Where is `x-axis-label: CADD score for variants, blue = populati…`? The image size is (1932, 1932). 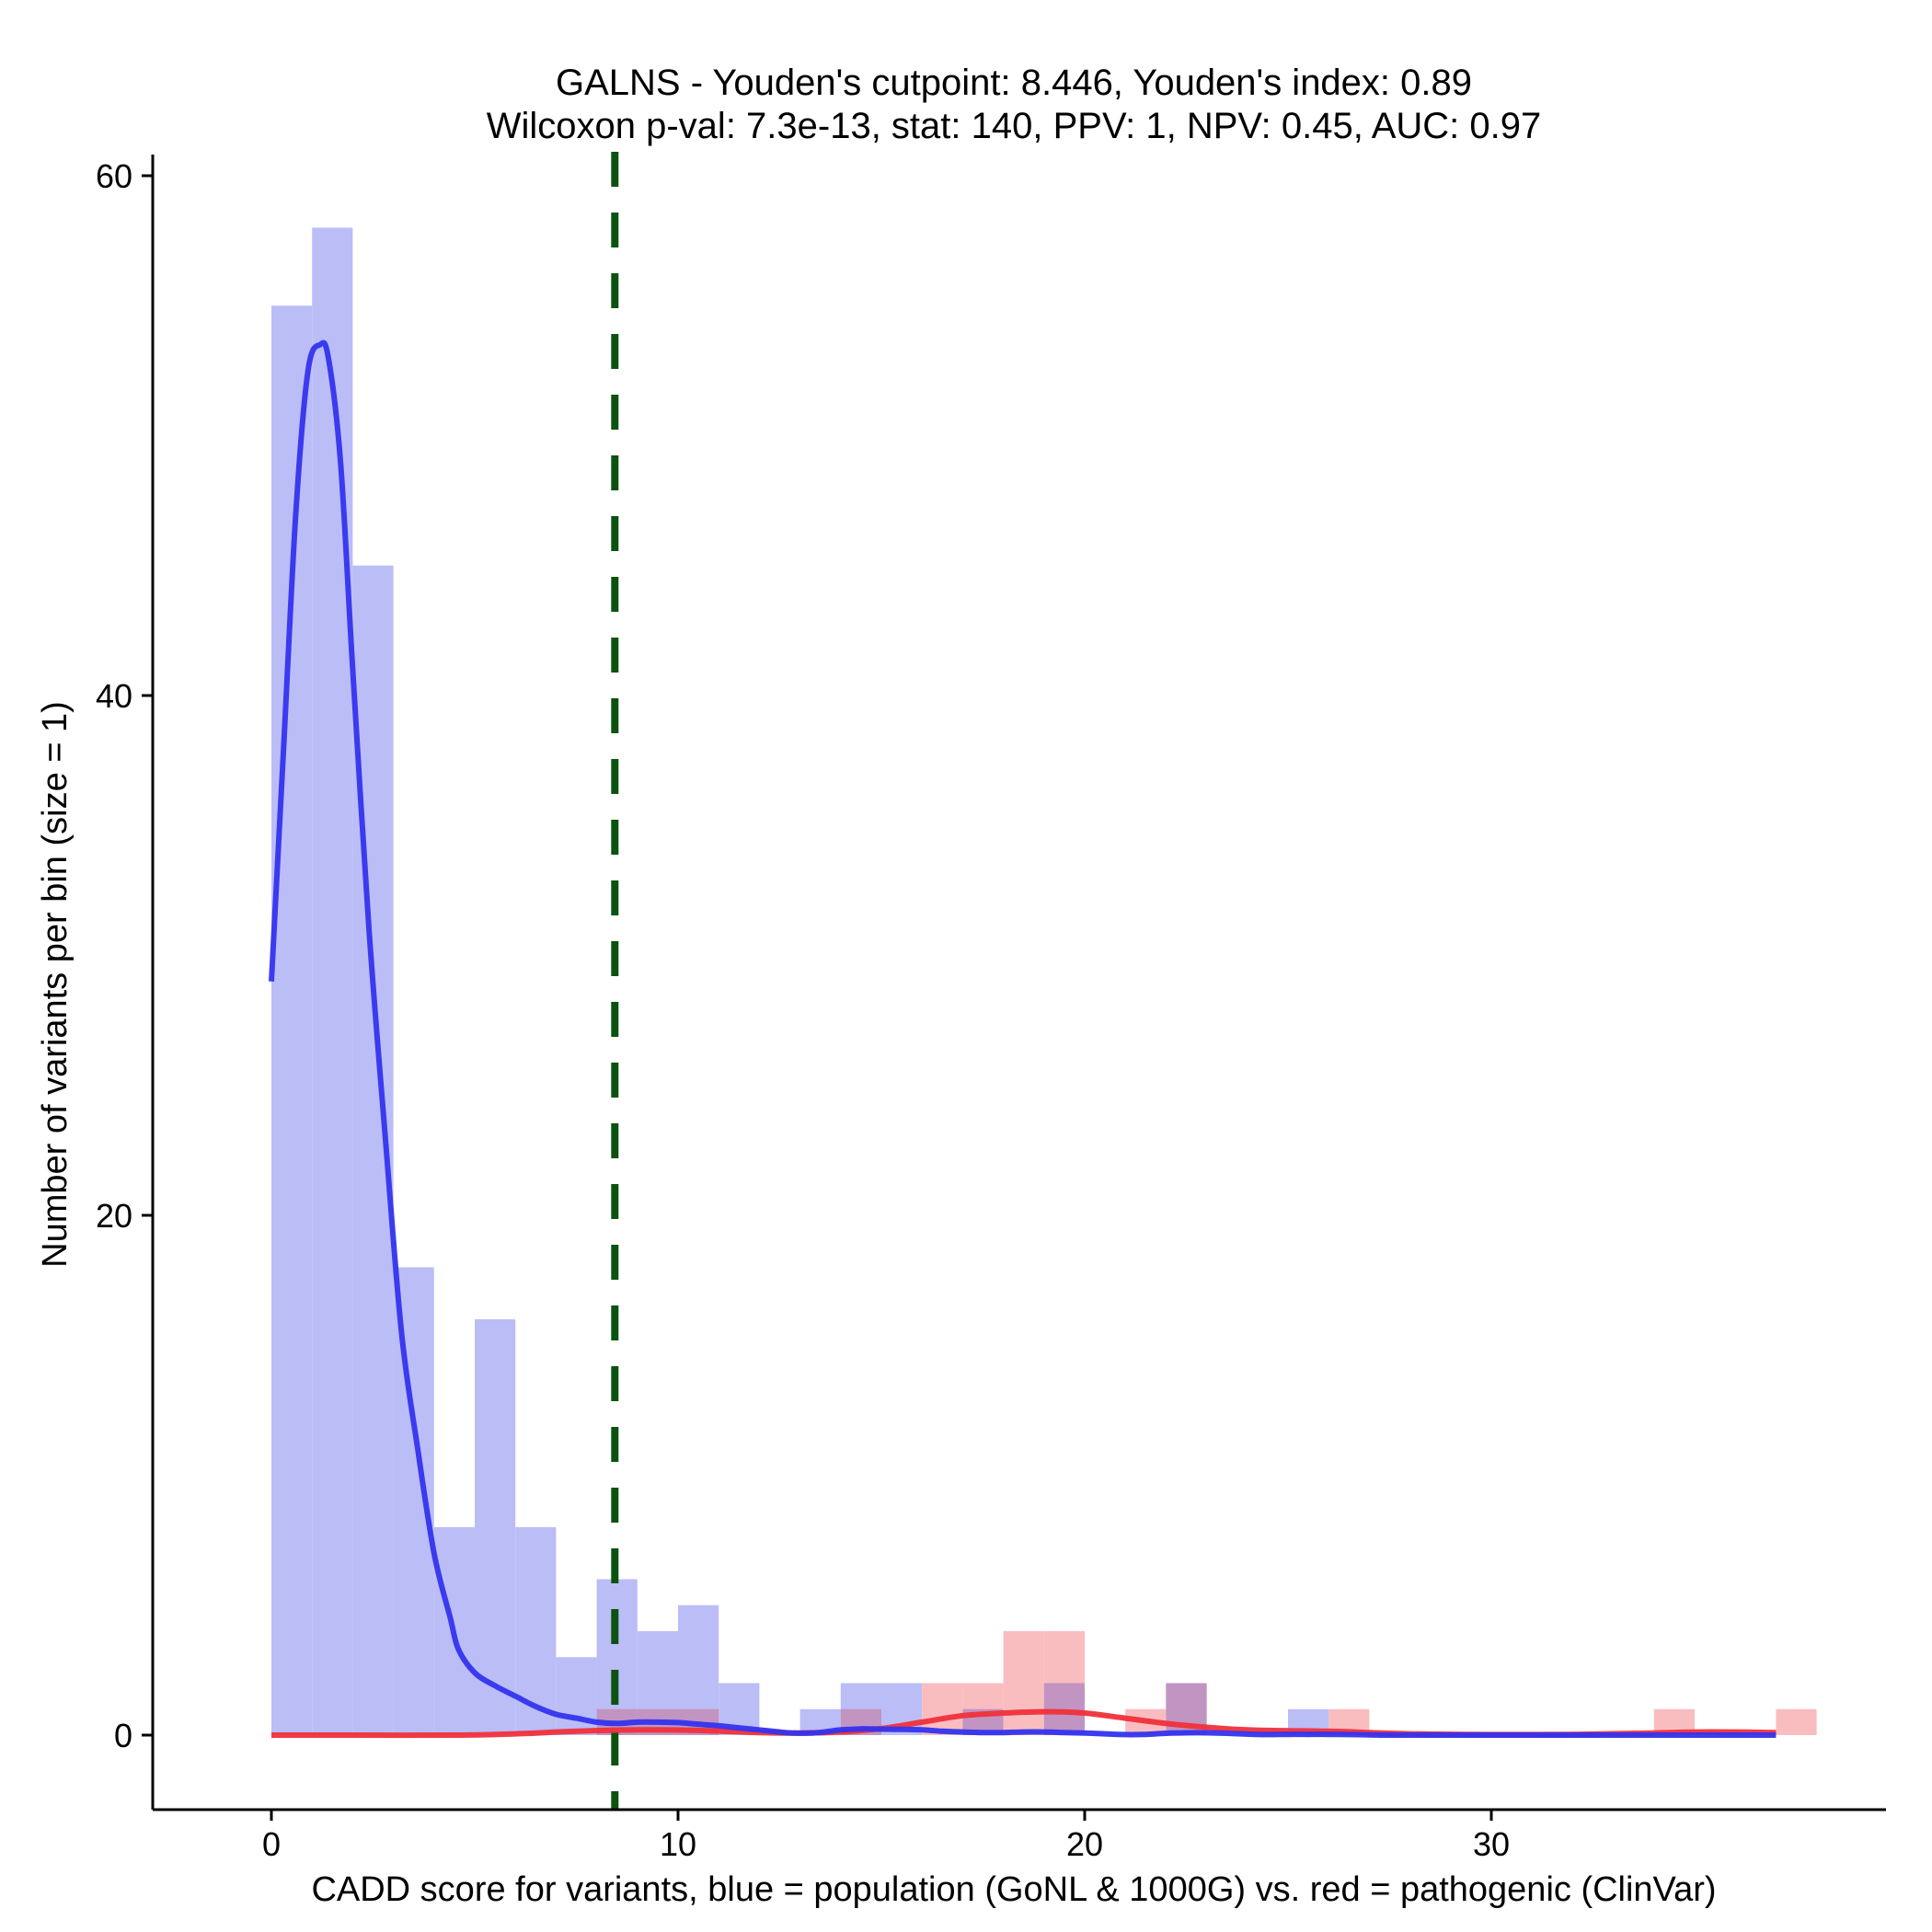
x-axis-label: CADD score for variants, blue = populati… is located at coordinates (1014, 1890).